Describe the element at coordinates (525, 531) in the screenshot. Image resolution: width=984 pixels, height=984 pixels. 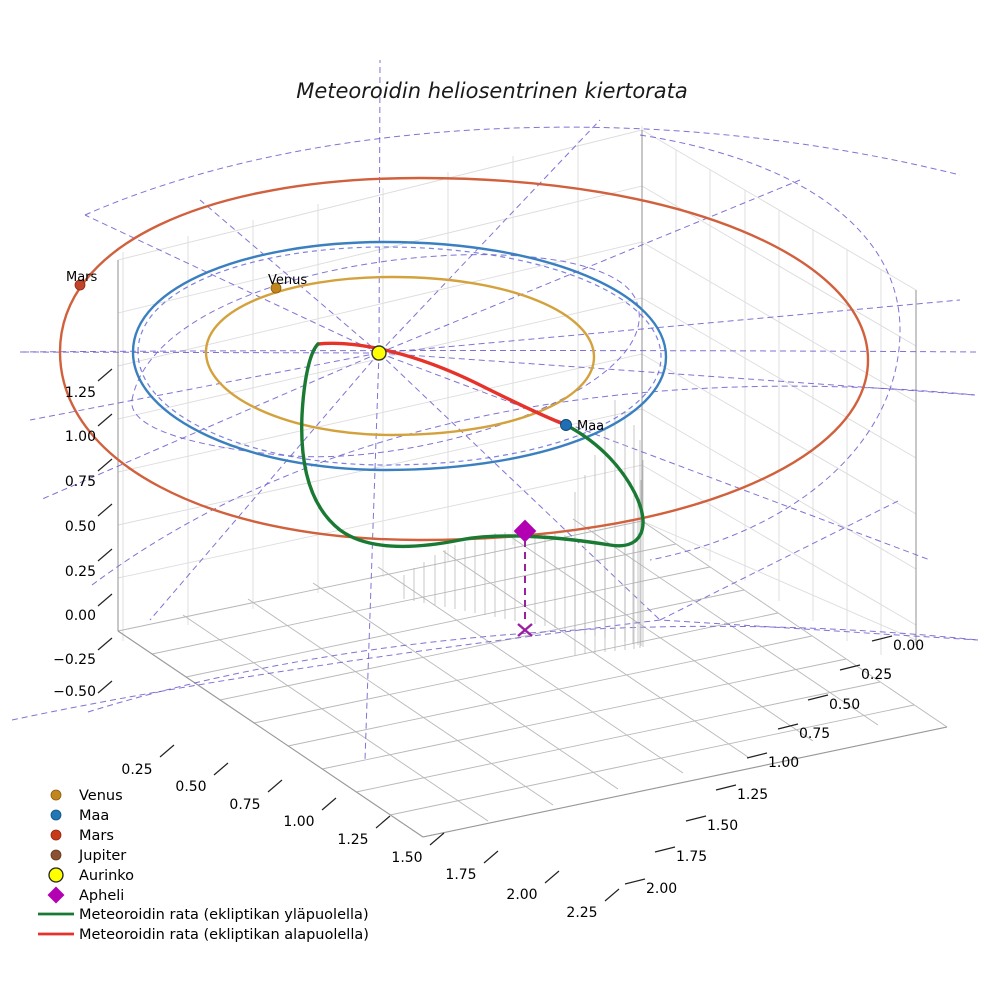
I see `apheli-marker` at that location.